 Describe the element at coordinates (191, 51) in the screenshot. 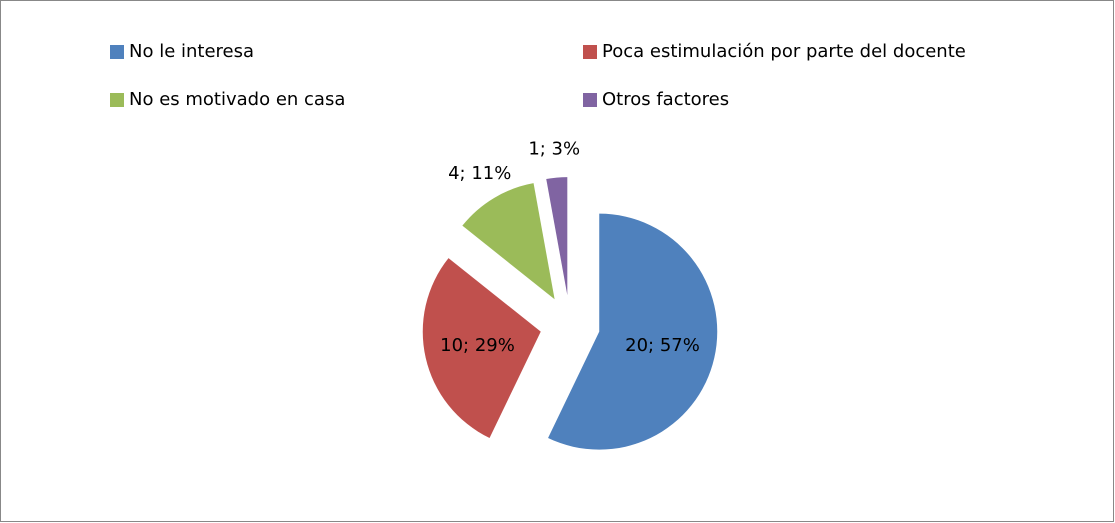

I see `legend-label: No le interesa` at that location.